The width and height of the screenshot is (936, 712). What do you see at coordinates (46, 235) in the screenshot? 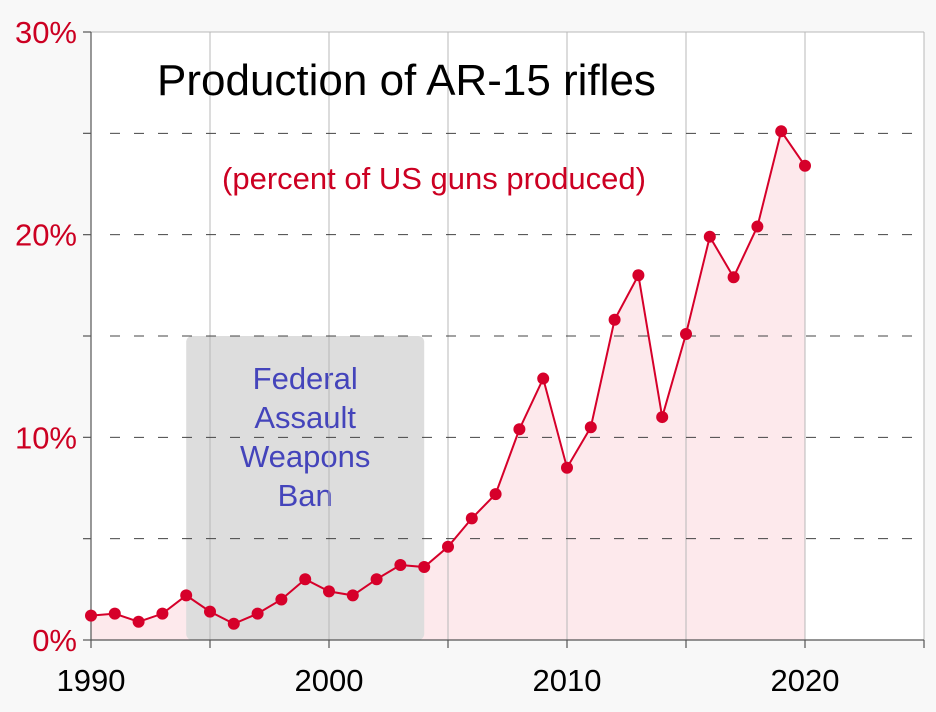
I see `y-tick-label: 20%` at bounding box center [46, 235].